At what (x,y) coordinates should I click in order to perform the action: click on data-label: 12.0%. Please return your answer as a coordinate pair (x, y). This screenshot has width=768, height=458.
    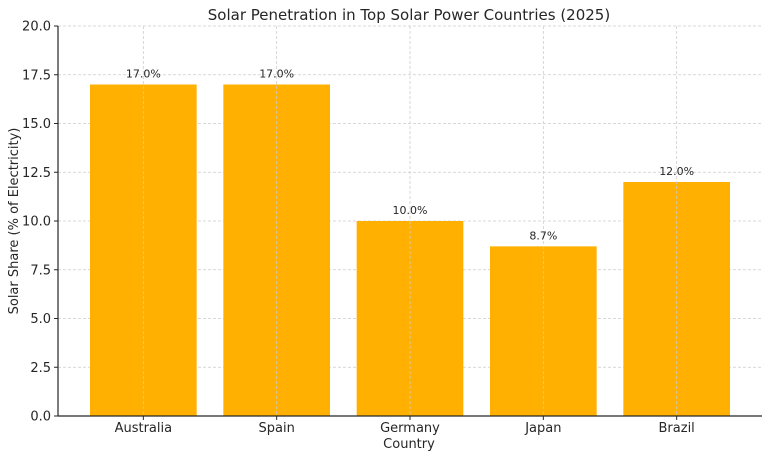
    Looking at the image, I should click on (676, 171).